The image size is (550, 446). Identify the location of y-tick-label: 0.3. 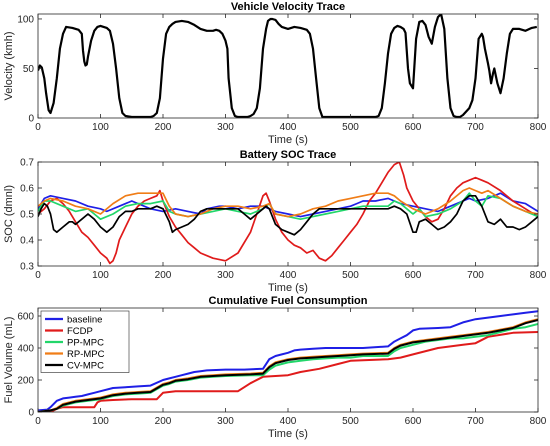
(27, 267).